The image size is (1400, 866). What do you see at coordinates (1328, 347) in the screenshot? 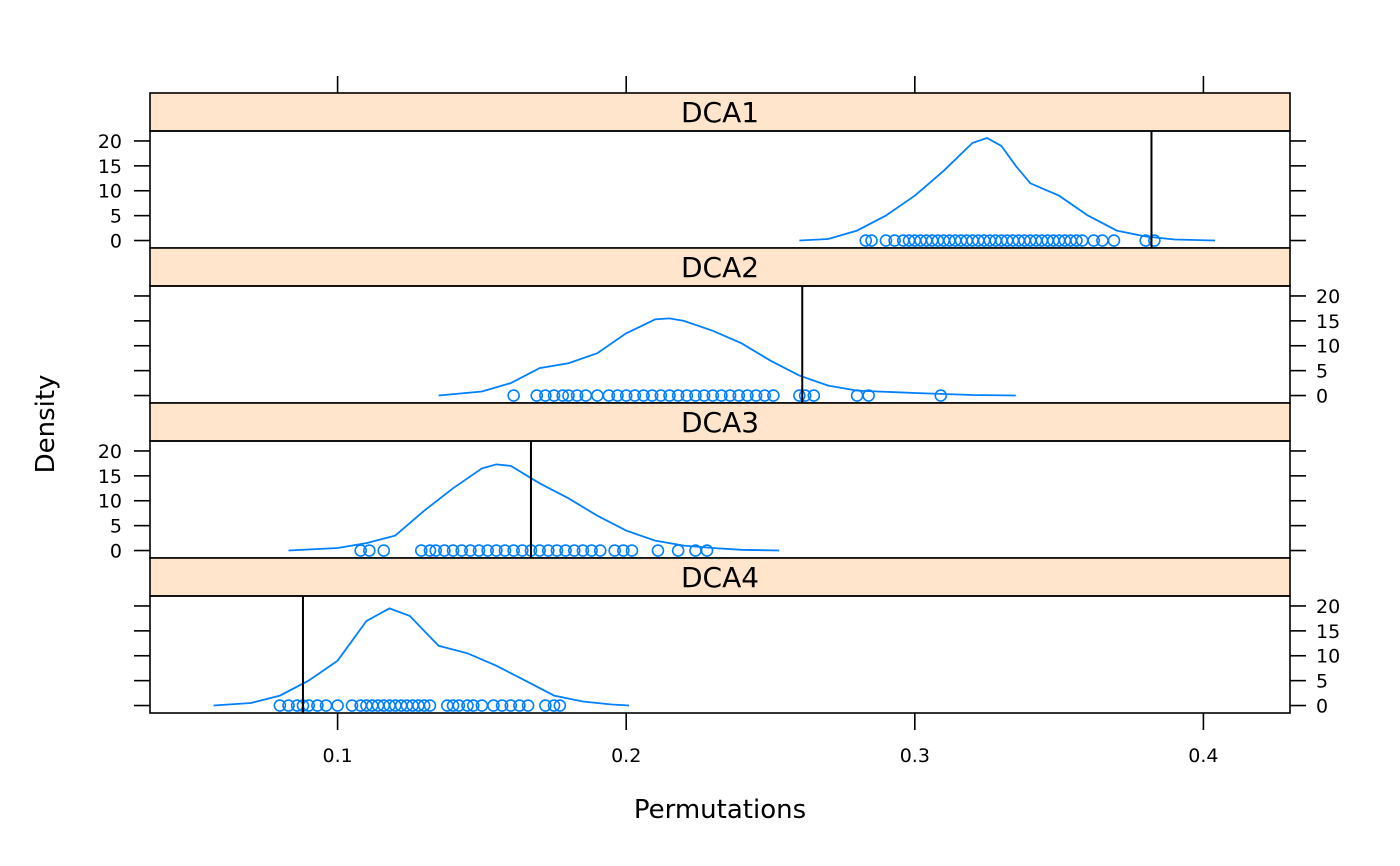
I see `y-tick-label-dca2: 10` at bounding box center [1328, 347].